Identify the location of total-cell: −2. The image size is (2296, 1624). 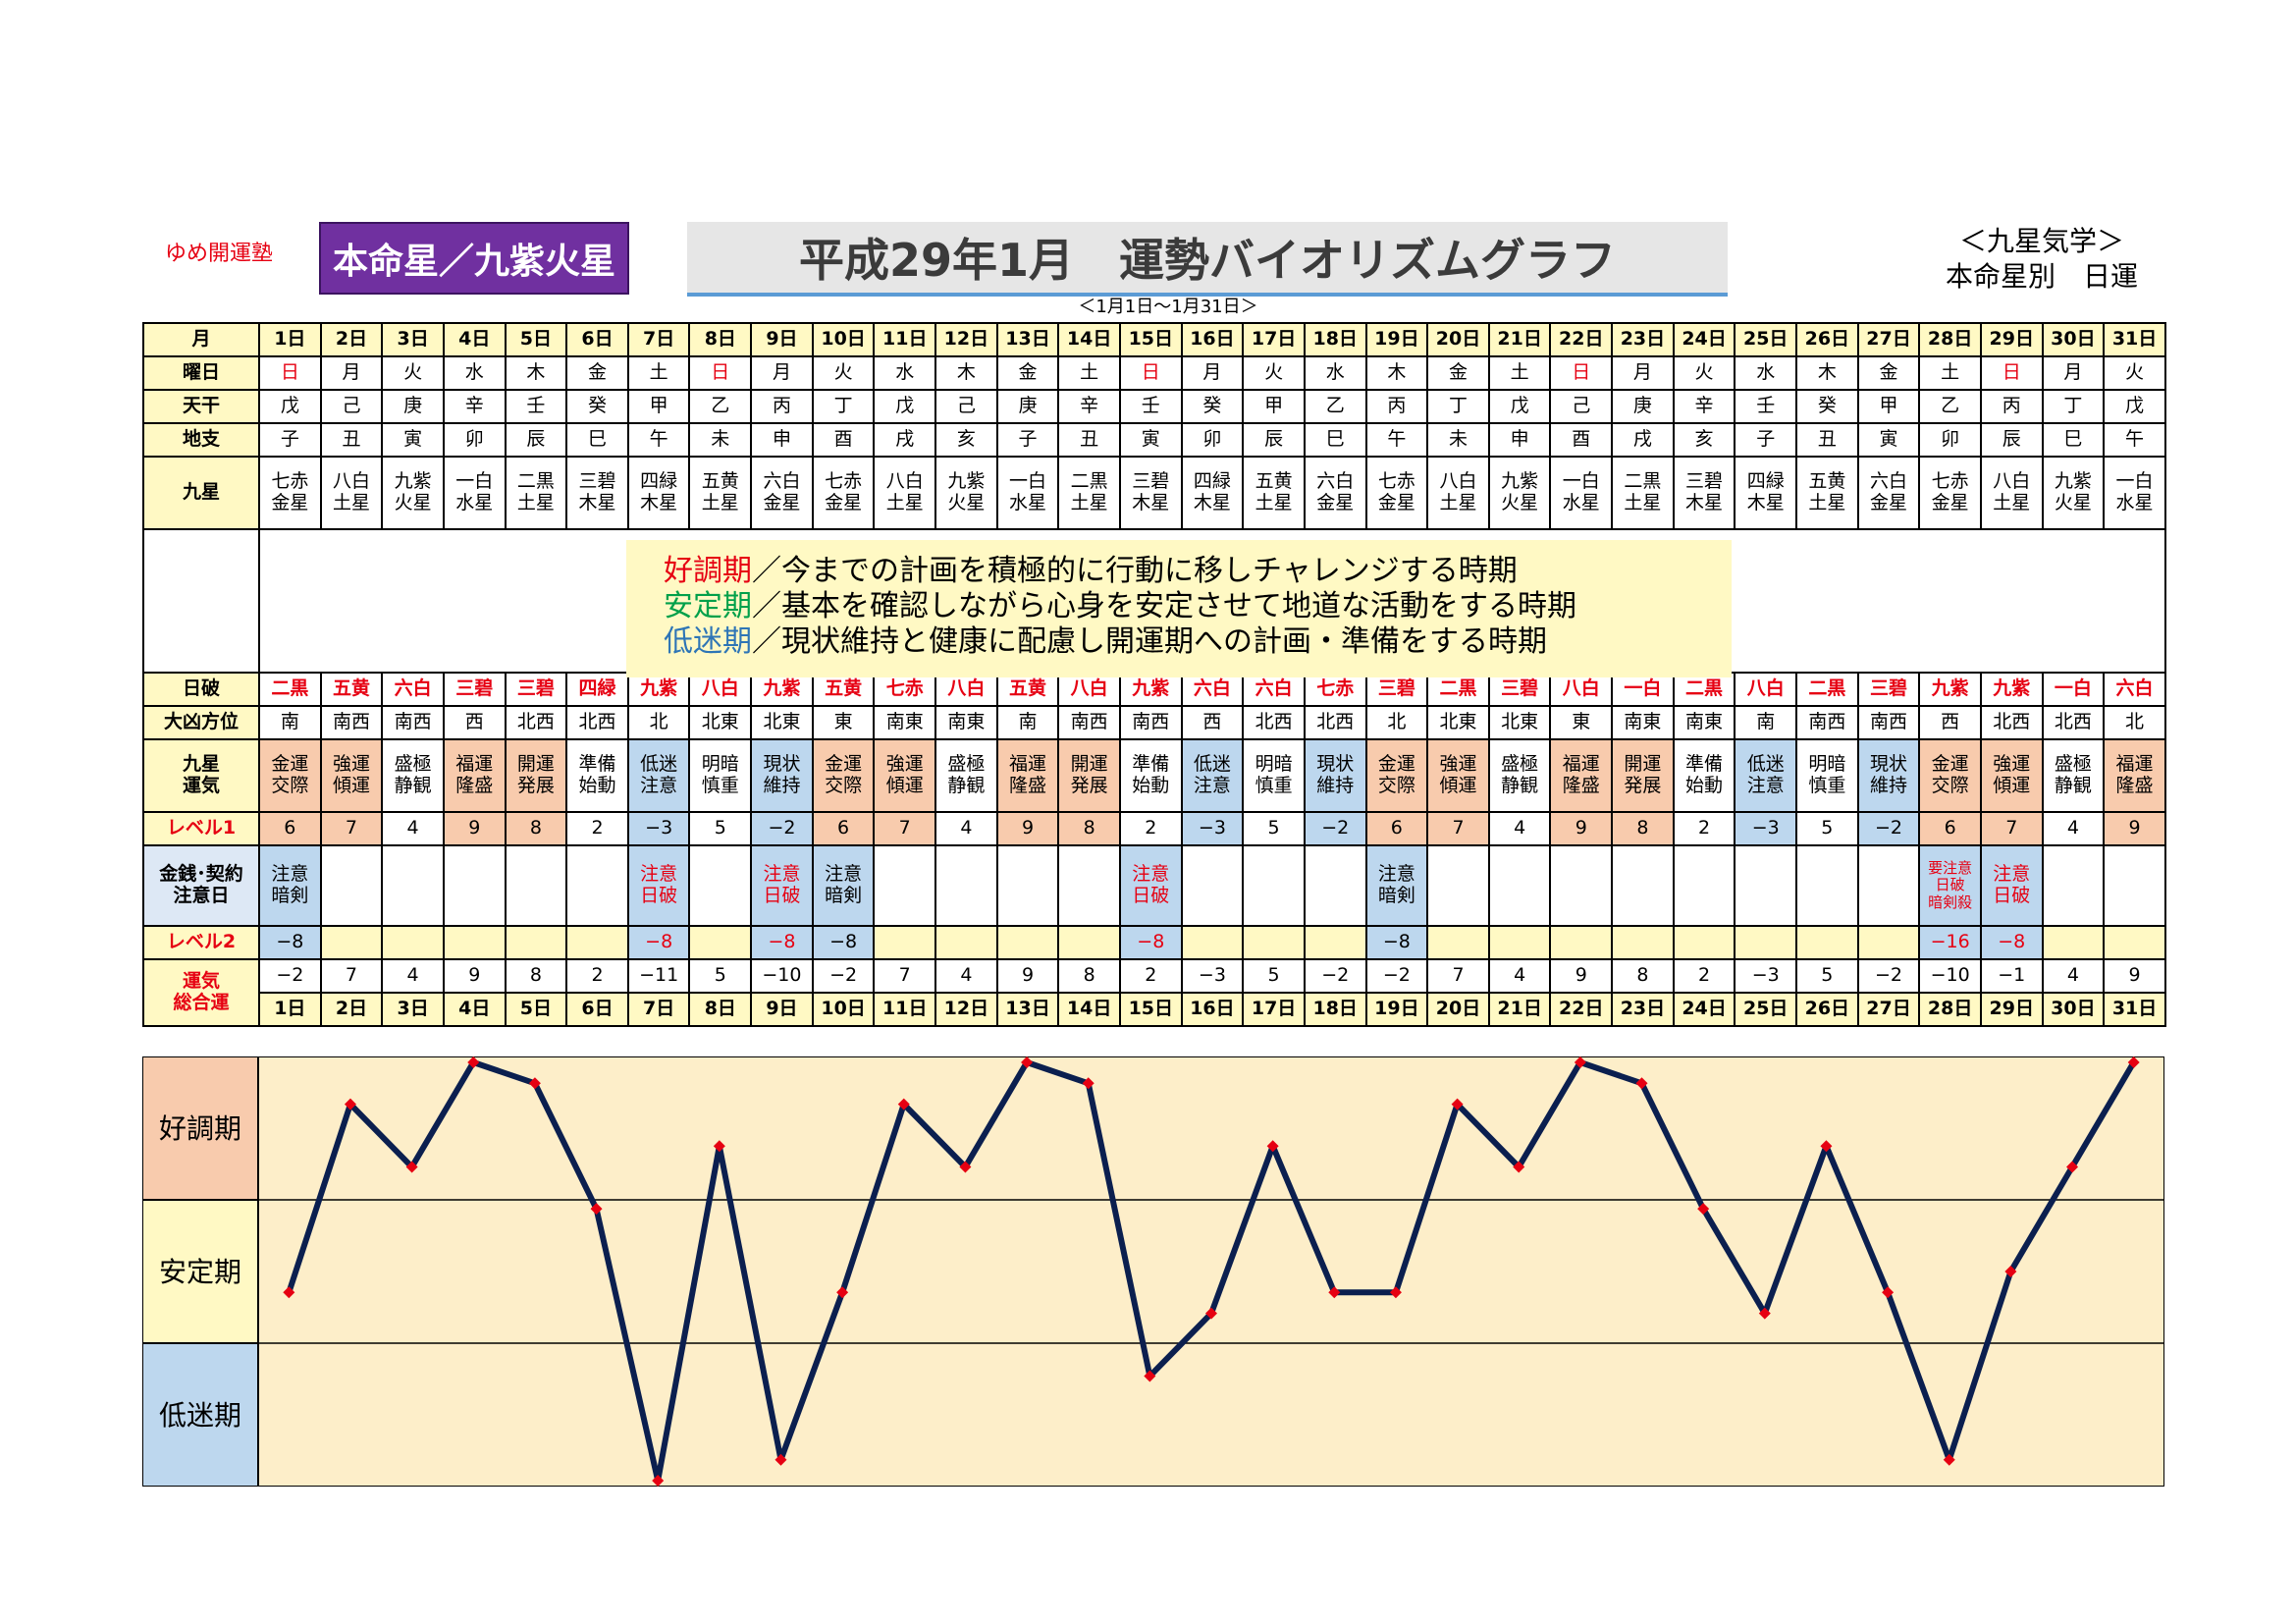
(1396, 976).